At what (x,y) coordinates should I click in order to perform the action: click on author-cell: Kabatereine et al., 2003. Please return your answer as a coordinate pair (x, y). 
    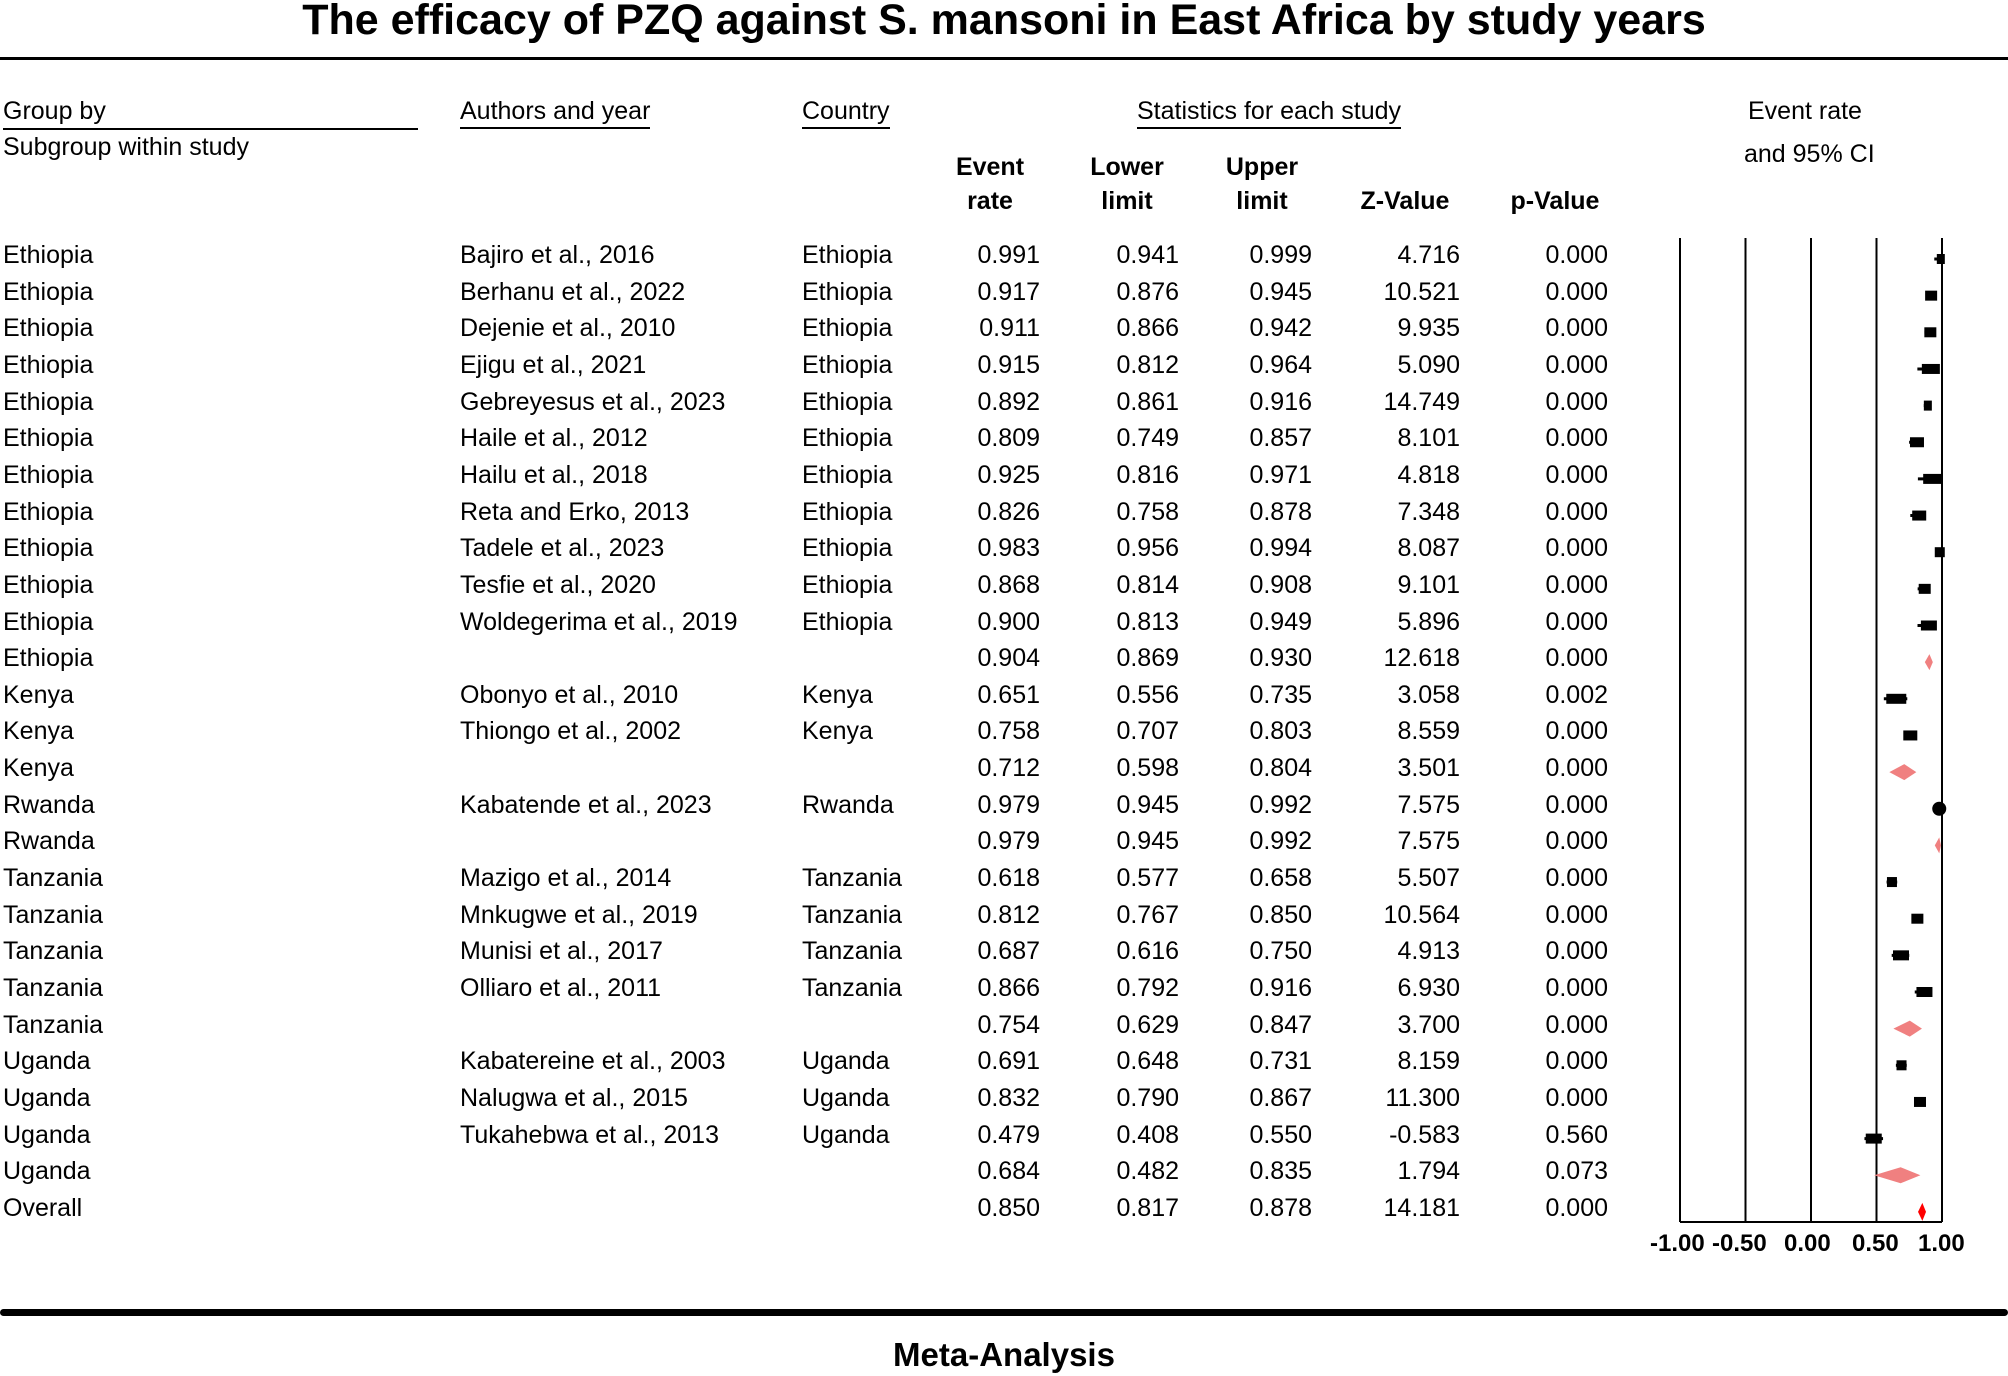
    Looking at the image, I should click on (593, 1061).